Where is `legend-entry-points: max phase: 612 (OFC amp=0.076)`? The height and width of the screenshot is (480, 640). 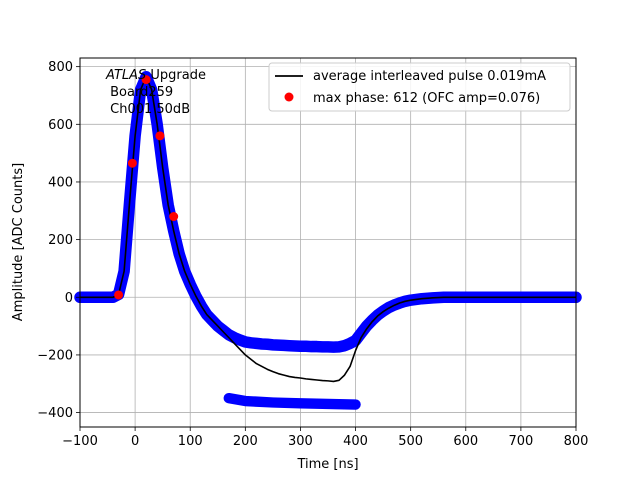
legend-entry-points: max phase: 612 (OFC amp=0.076) is located at coordinates (426, 98).